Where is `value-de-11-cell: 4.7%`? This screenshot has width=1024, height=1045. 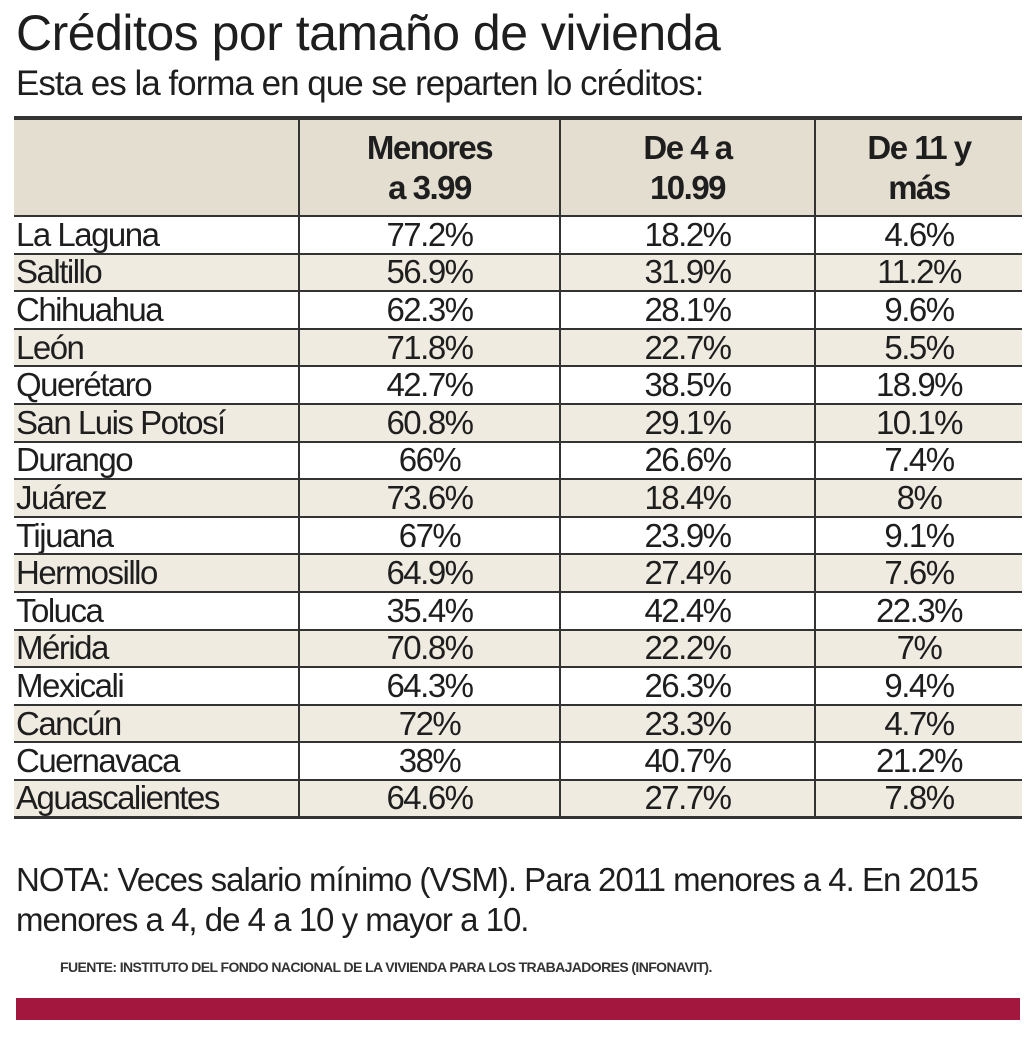 value-de-11-cell: 4.7% is located at coordinates (918, 723).